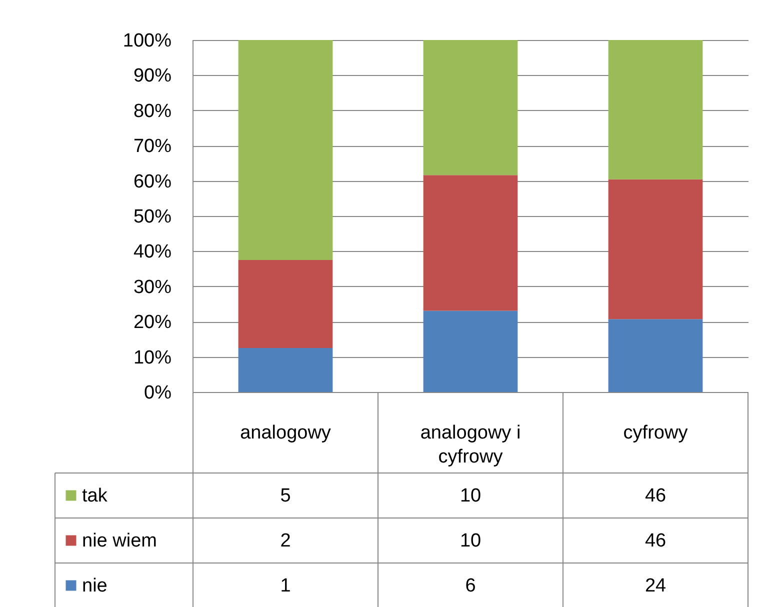 Image resolution: width=764 pixels, height=607 pixels. I want to click on text: 1, so click(285, 586).